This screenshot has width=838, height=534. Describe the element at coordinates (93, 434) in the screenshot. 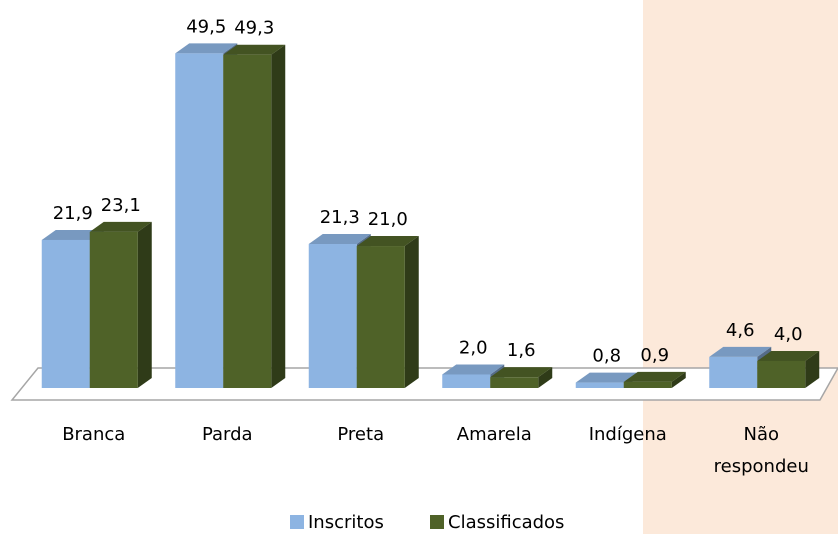

I see `x-tick-label: Branca` at that location.